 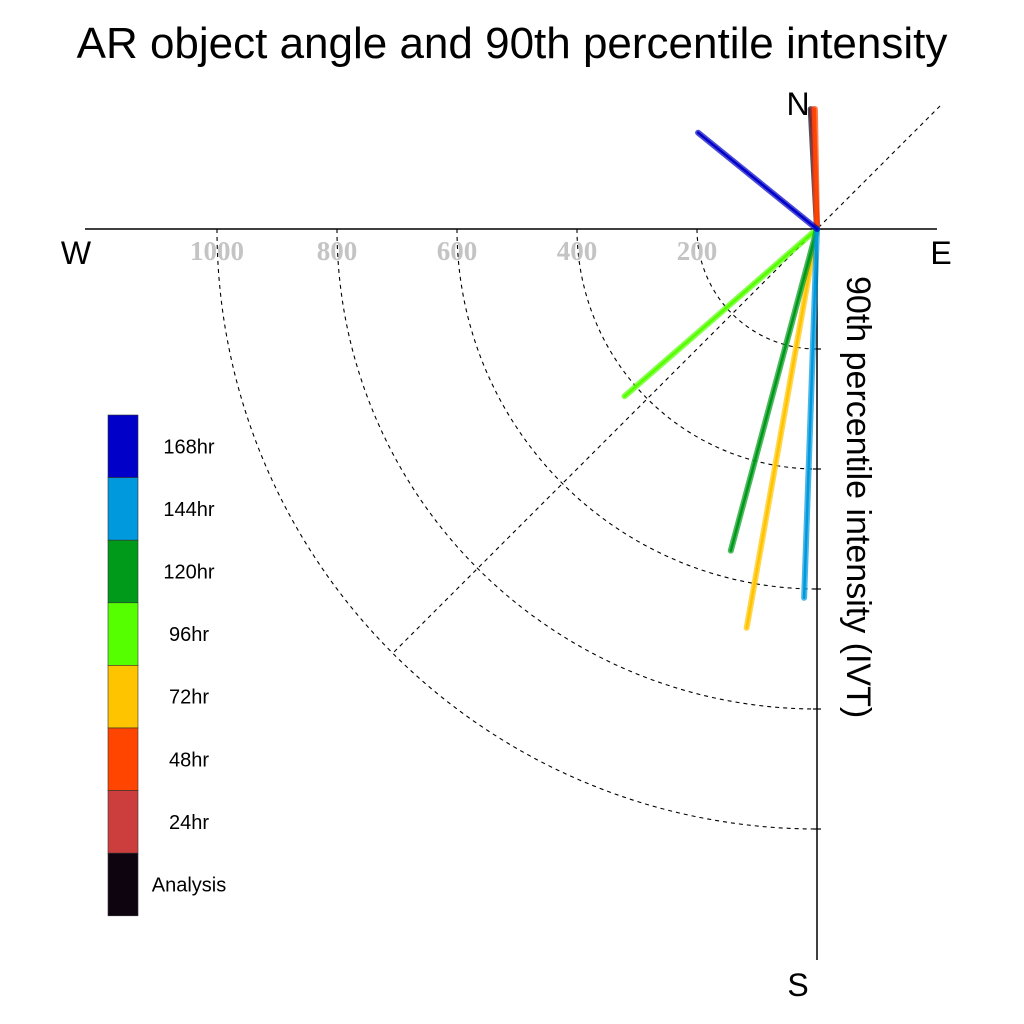 What do you see at coordinates (188, 447) in the screenshot?
I see `legend-label-168hr: 168hr` at bounding box center [188, 447].